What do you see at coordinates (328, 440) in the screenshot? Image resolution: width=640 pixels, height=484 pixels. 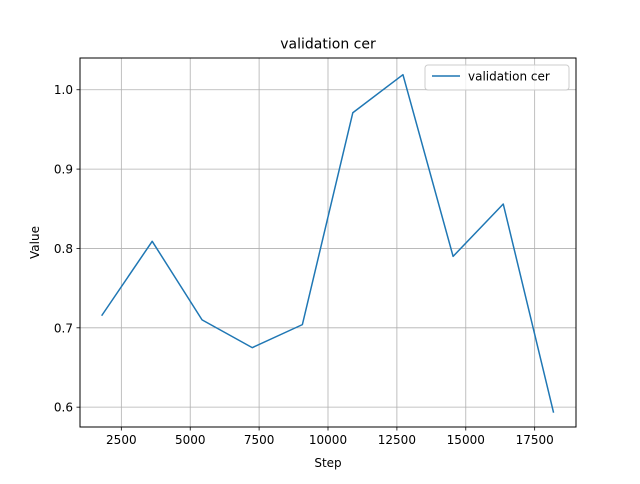 I see `x-tick-label: 10000` at bounding box center [328, 440].